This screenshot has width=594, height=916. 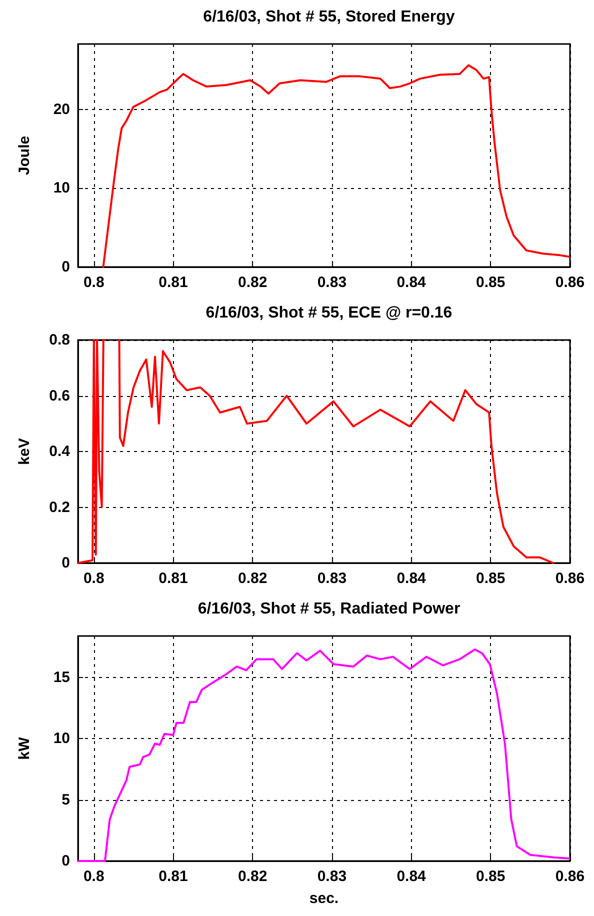 I want to click on y-tick-label: 15, so click(x=61, y=677).